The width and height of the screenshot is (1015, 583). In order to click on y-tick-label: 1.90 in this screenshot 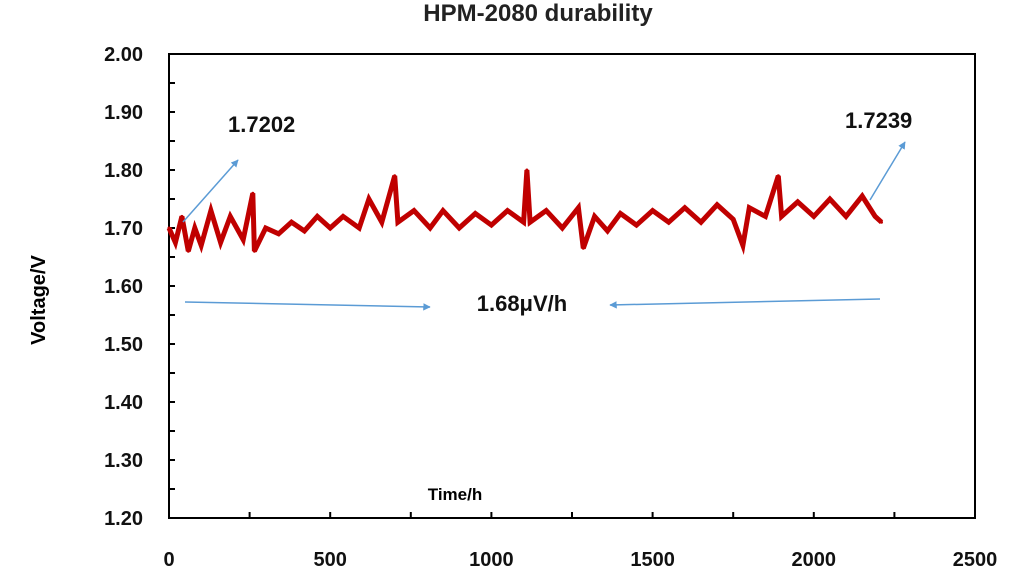, I will do `click(123, 113)`.